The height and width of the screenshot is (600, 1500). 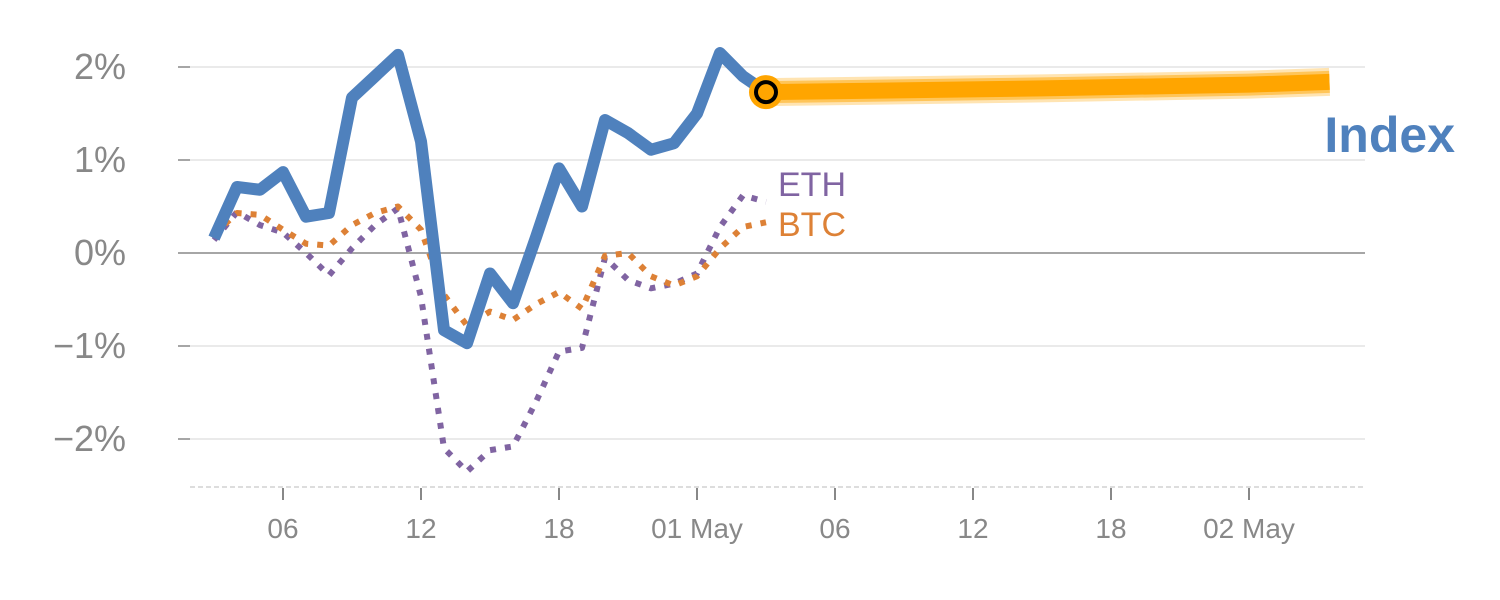 What do you see at coordinates (489, 266) in the screenshot?
I see `series-line-btc` at bounding box center [489, 266].